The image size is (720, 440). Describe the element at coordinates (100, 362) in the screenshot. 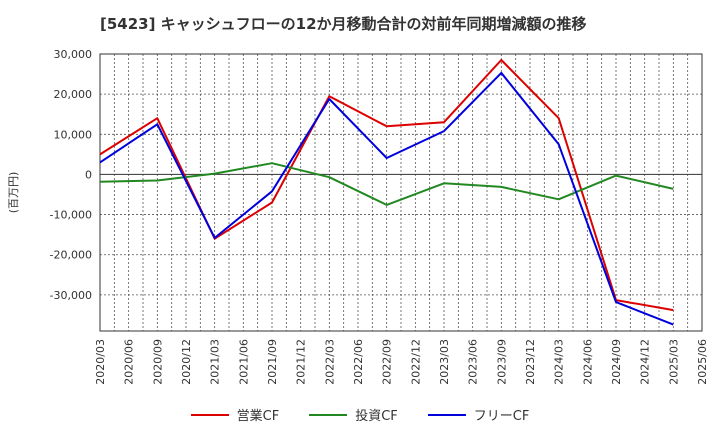

I see `x-tick-label: 2020/03` at that location.